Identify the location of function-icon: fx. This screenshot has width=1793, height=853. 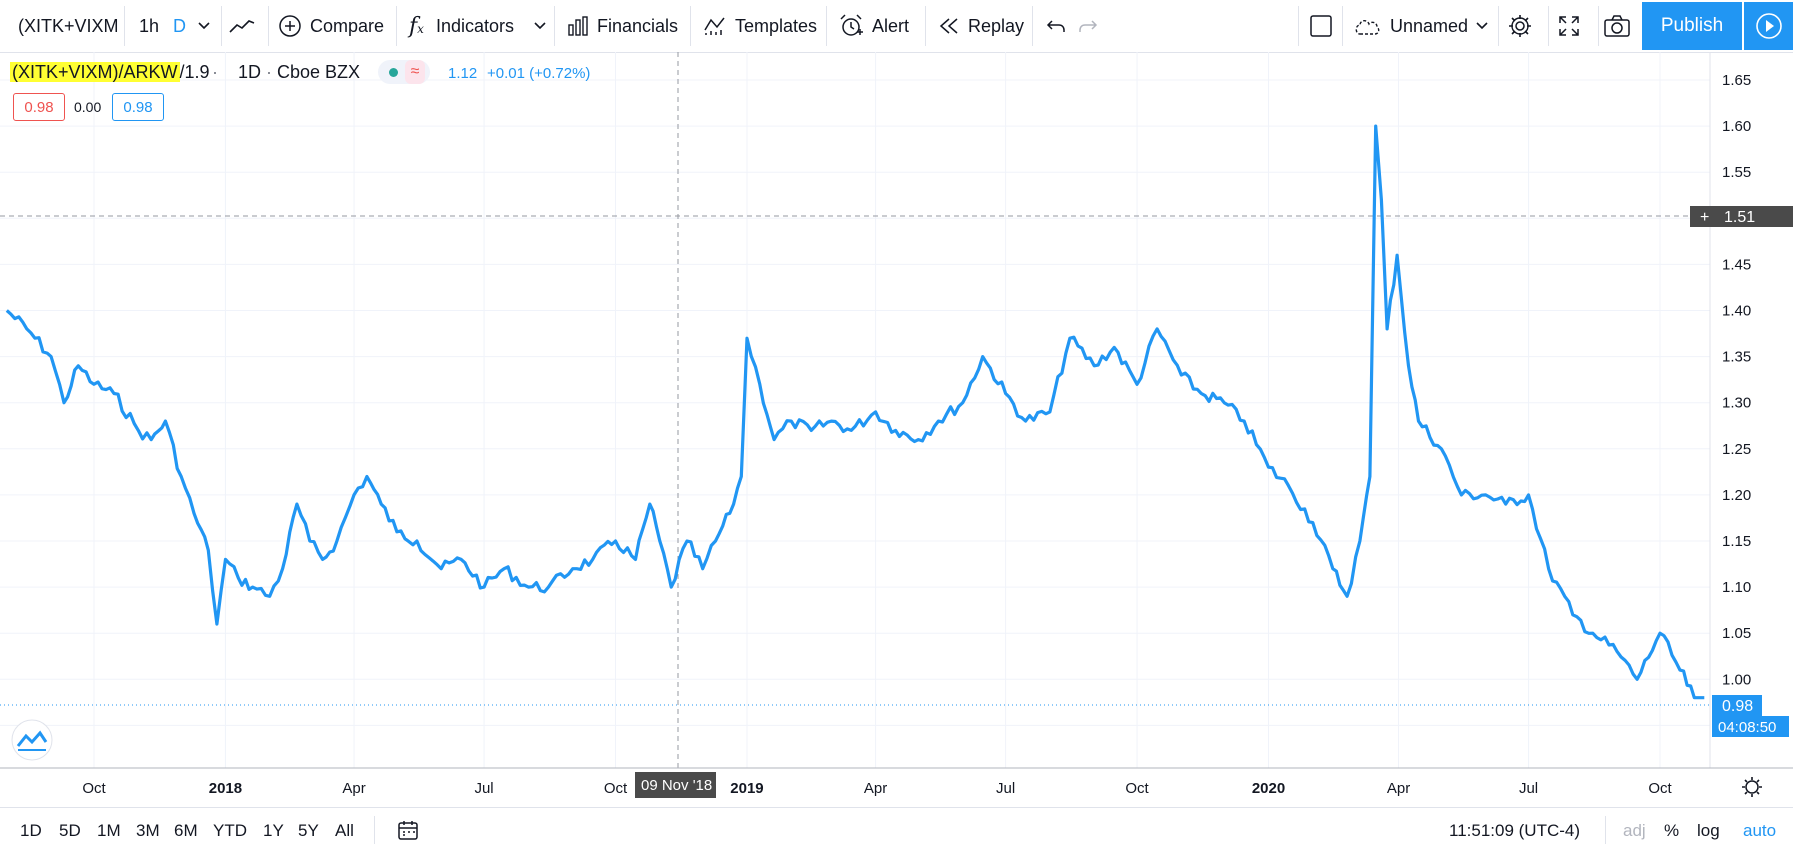
(416, 26).